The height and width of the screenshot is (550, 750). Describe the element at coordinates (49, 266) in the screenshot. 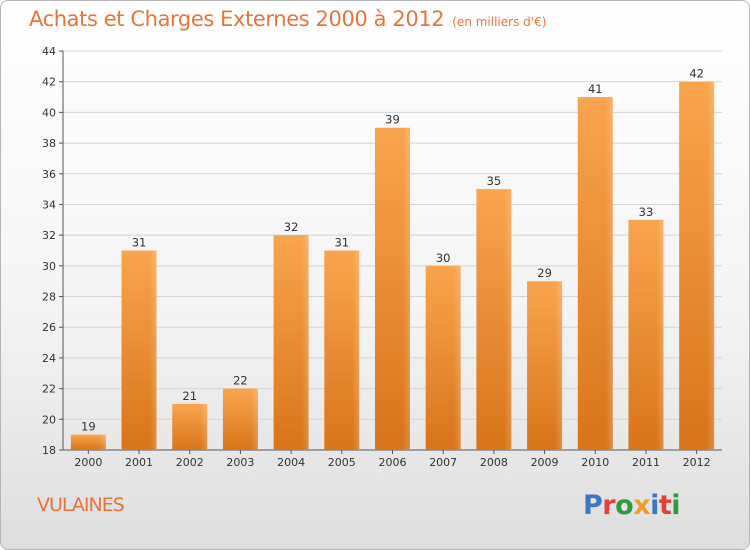

I see `y-tick-label: 30` at that location.